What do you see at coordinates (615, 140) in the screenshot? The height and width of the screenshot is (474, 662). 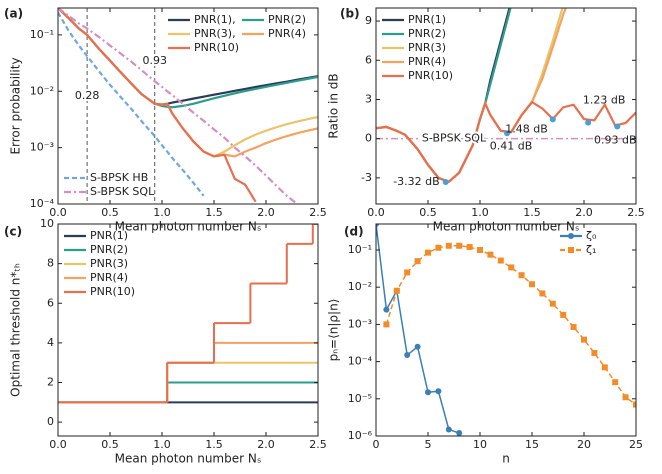 I see `point-label: 0.93 dB` at bounding box center [615, 140].